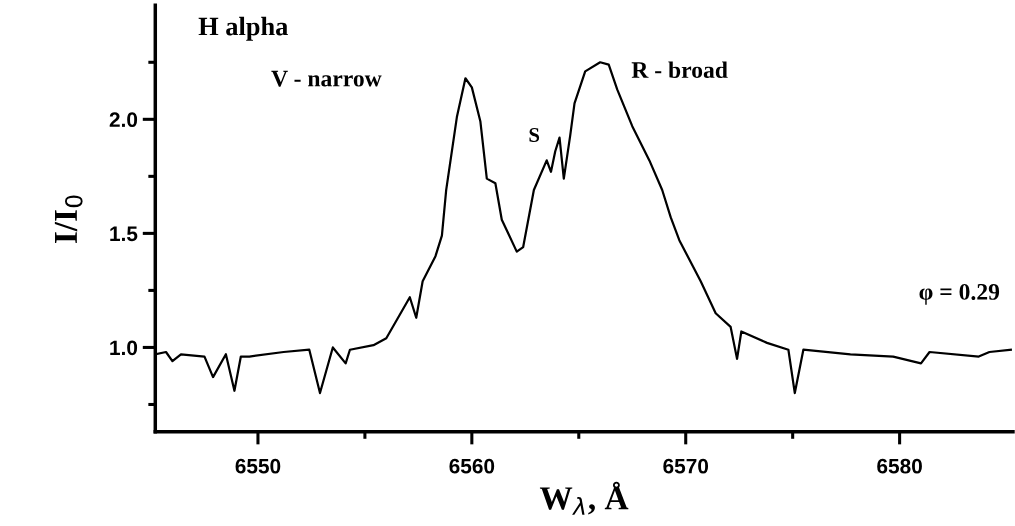 The width and height of the screenshot is (1015, 526). I want to click on x-tick-label: 6570, so click(686, 466).